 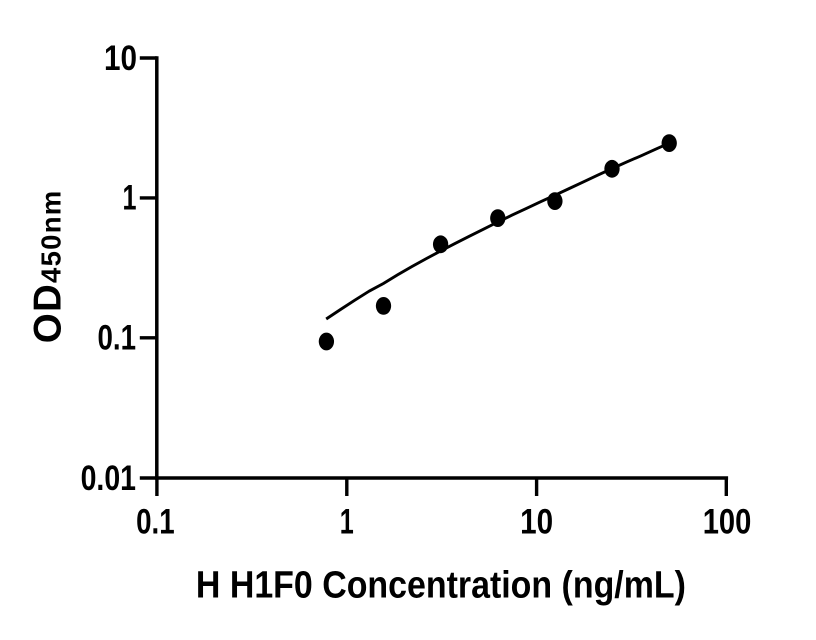 What do you see at coordinates (108, 478) in the screenshot?
I see `svg-text: 0.01` at bounding box center [108, 478].